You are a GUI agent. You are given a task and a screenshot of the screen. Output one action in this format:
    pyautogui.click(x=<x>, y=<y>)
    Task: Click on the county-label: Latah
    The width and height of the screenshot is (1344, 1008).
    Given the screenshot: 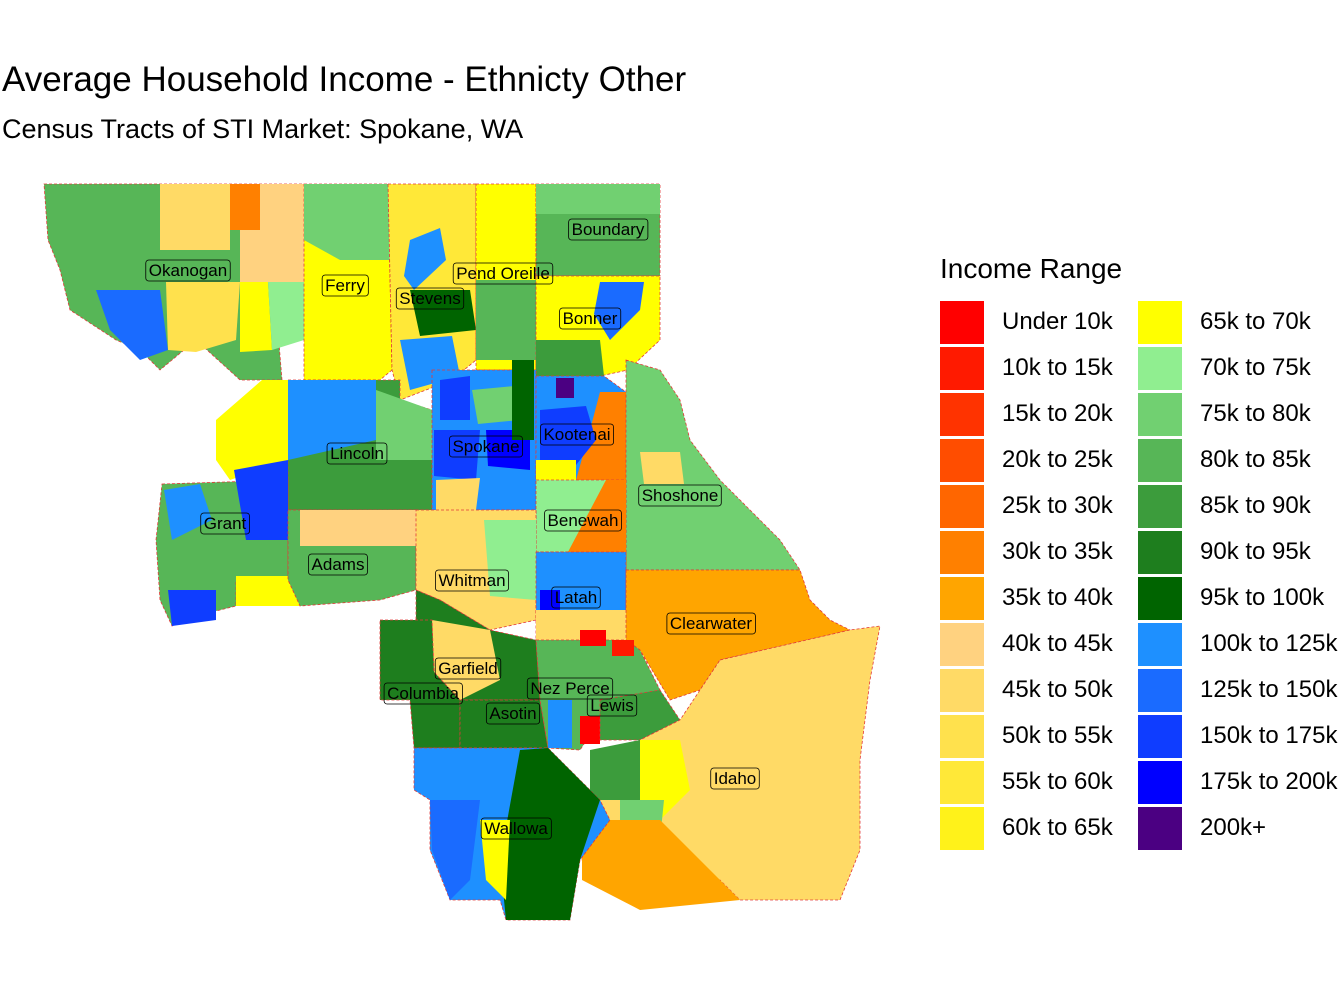 What is the action you would take?
    pyautogui.click(x=576, y=597)
    